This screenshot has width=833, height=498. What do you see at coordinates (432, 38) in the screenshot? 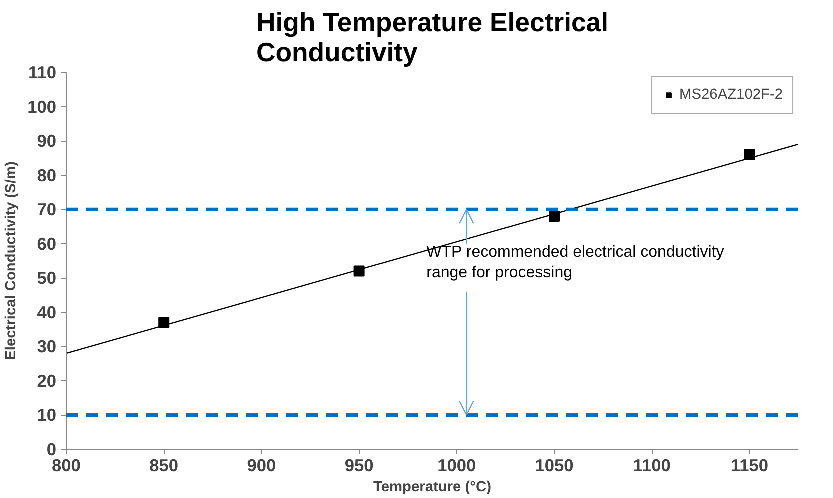
I see `chart-title: High Temperature Electrical Conductivity` at bounding box center [432, 38].